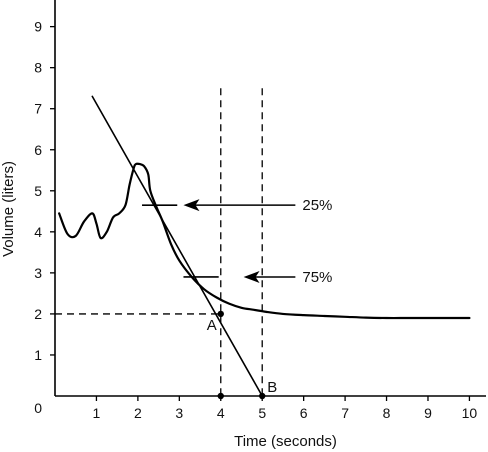 The height and width of the screenshot is (452, 488). I want to click on y-axis-title: Volume (liters), so click(8, 209).